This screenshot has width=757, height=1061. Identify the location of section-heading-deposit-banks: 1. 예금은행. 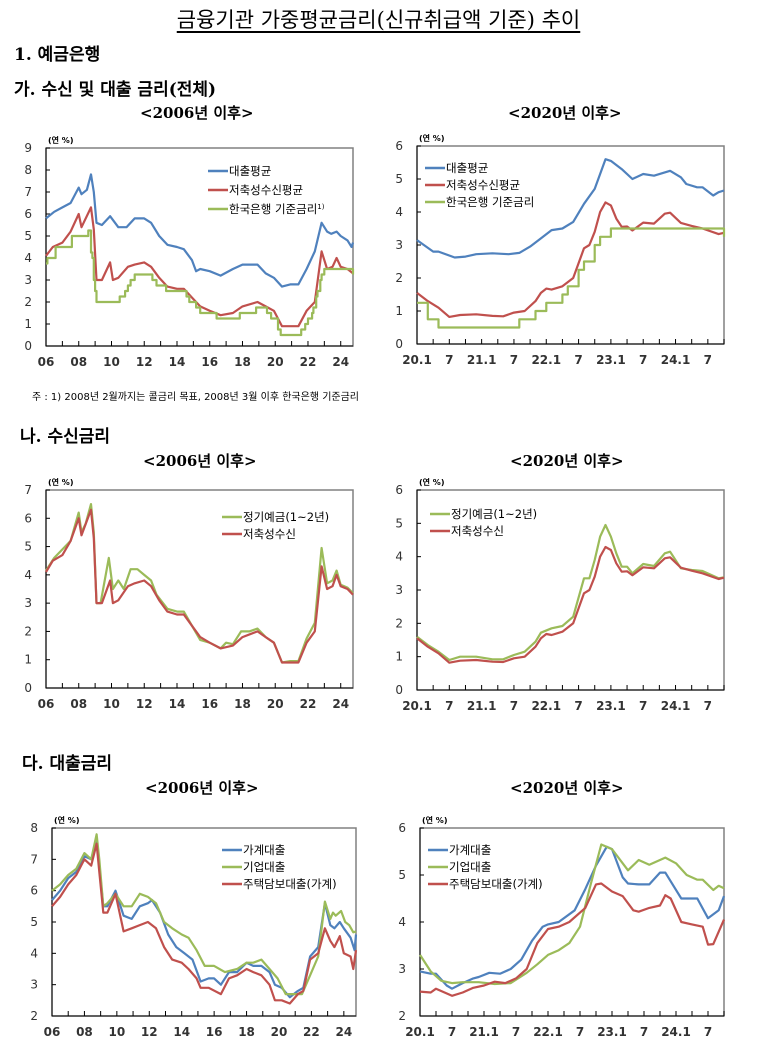
(57, 55).